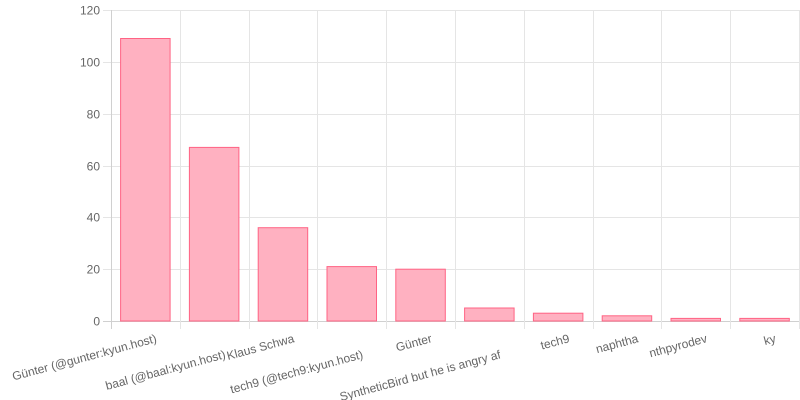  I want to click on bar: baal (@baal:kyun.host): 67, so click(214, 234).